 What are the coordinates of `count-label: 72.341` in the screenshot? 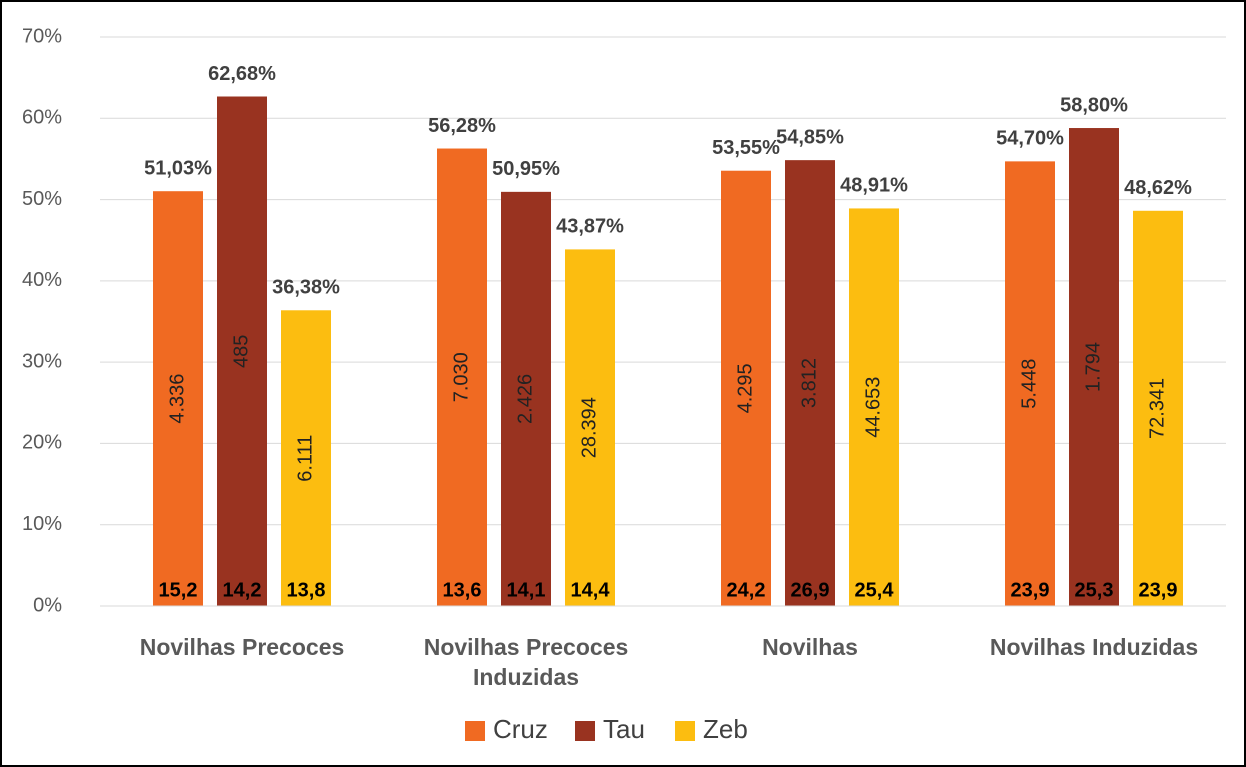 It's located at (1157, 408).